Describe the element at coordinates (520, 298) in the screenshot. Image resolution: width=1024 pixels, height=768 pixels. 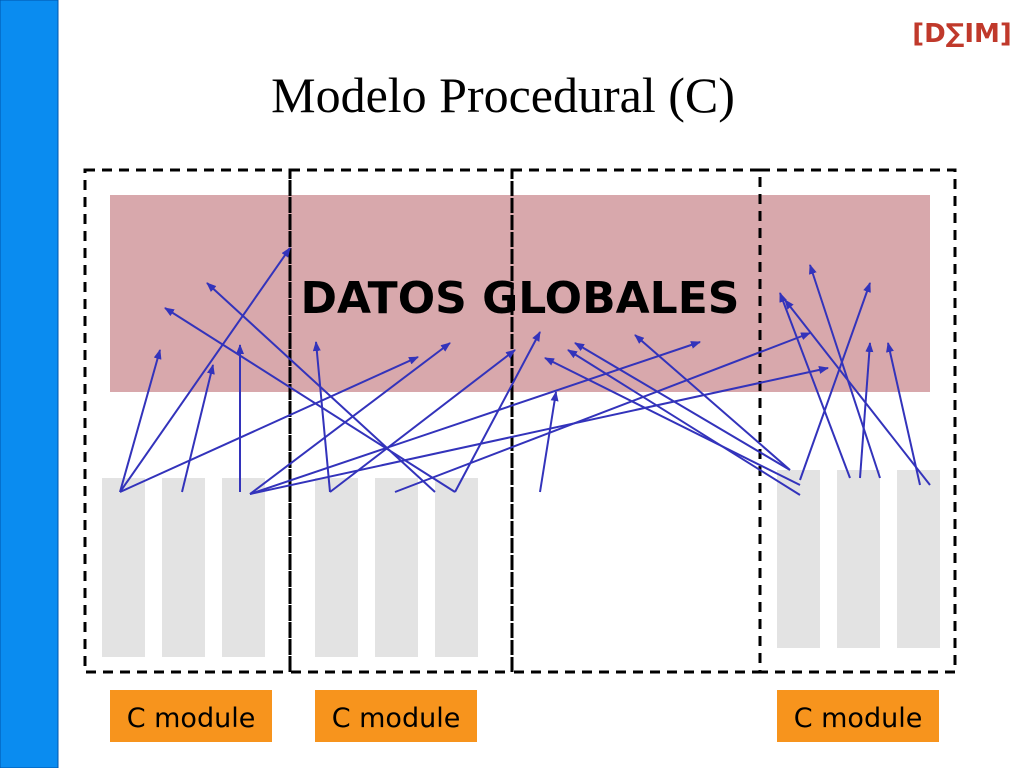
I see `globals-label: DATOS GLOBALES` at that location.